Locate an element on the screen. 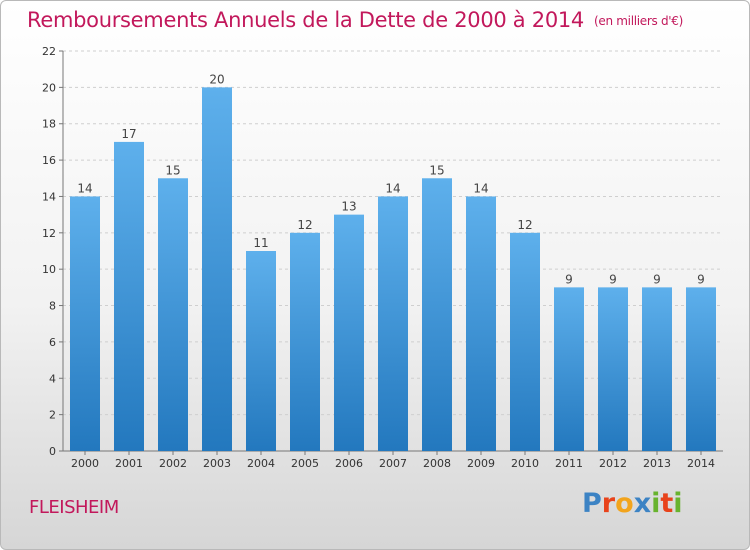 Image resolution: width=750 pixels, height=550 pixels. x-tick-label: 2010 is located at coordinates (525, 463).